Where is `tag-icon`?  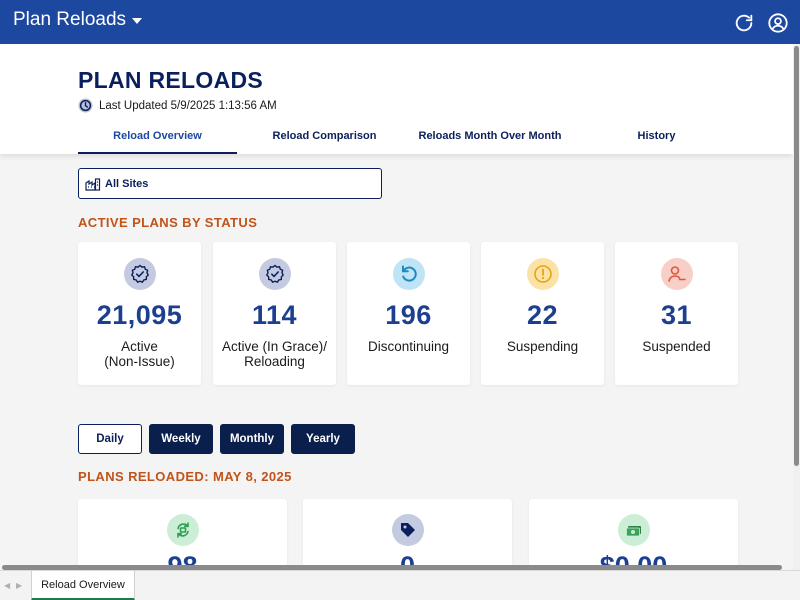
tag-icon is located at coordinates (407, 530).